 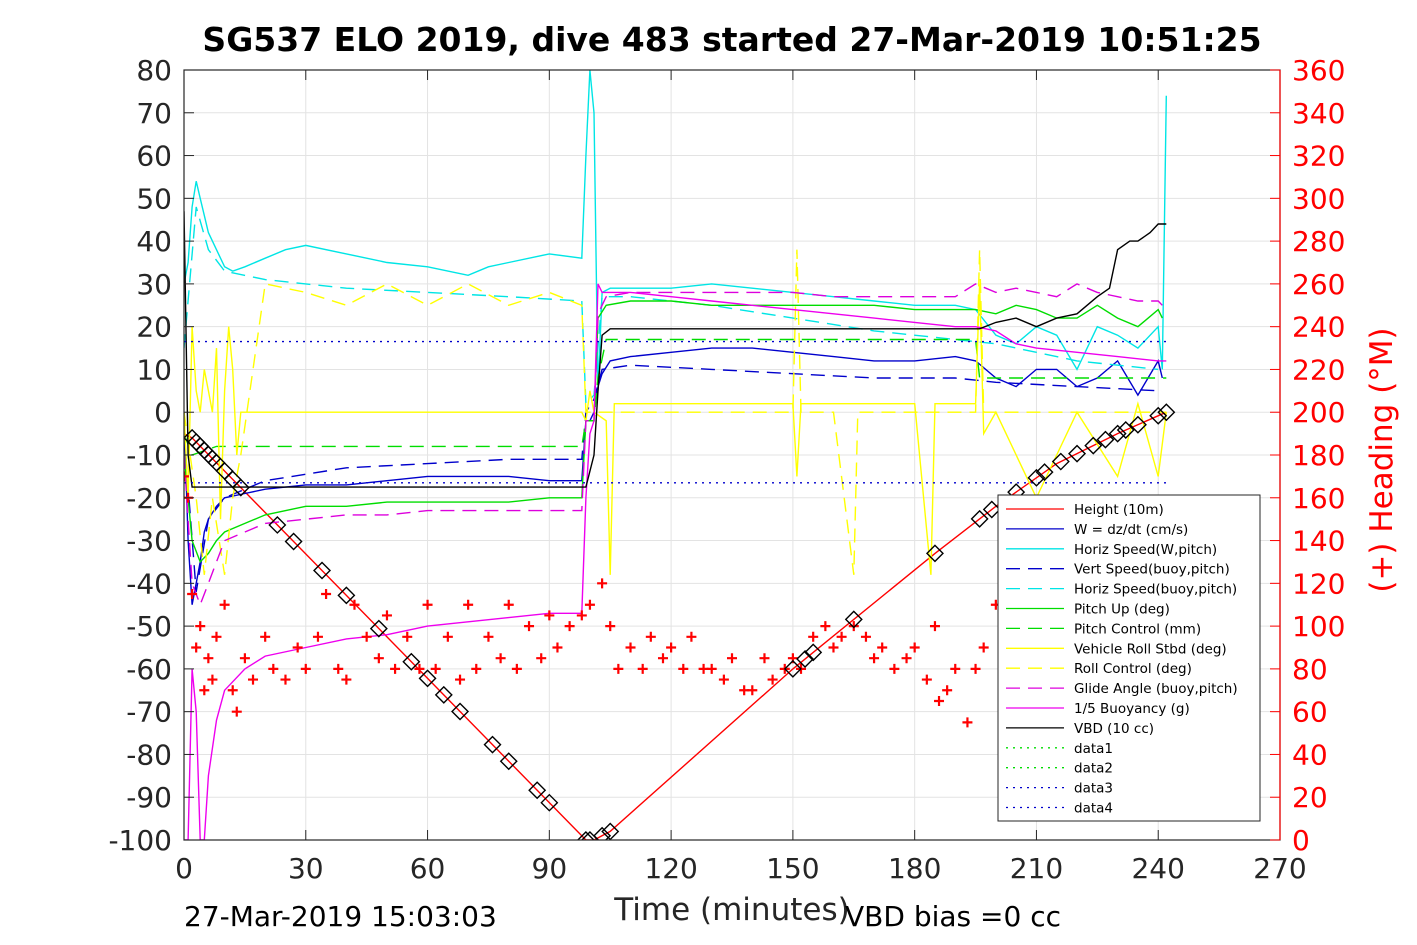 What do you see at coordinates (149, 583) in the screenshot?
I see `y-tick-label: -40` at bounding box center [149, 583].